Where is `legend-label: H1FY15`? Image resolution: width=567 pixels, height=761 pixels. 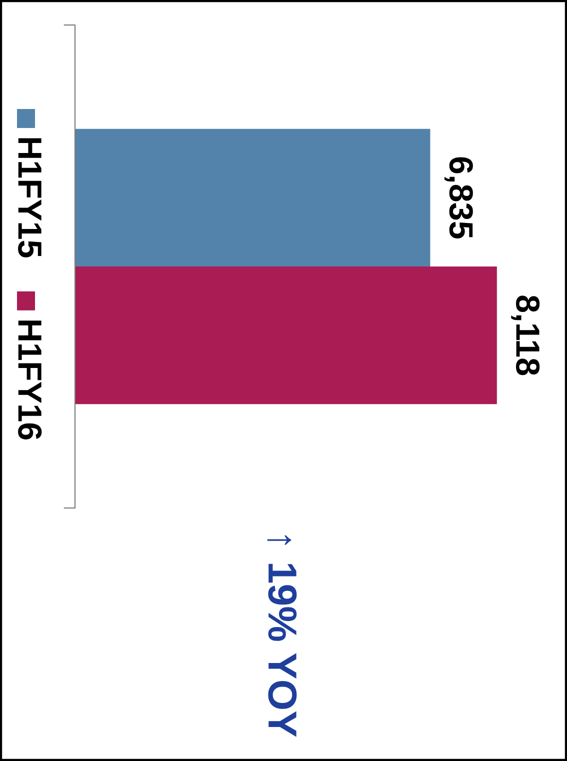
legend-label: H1FY15 is located at coordinates (30, 198).